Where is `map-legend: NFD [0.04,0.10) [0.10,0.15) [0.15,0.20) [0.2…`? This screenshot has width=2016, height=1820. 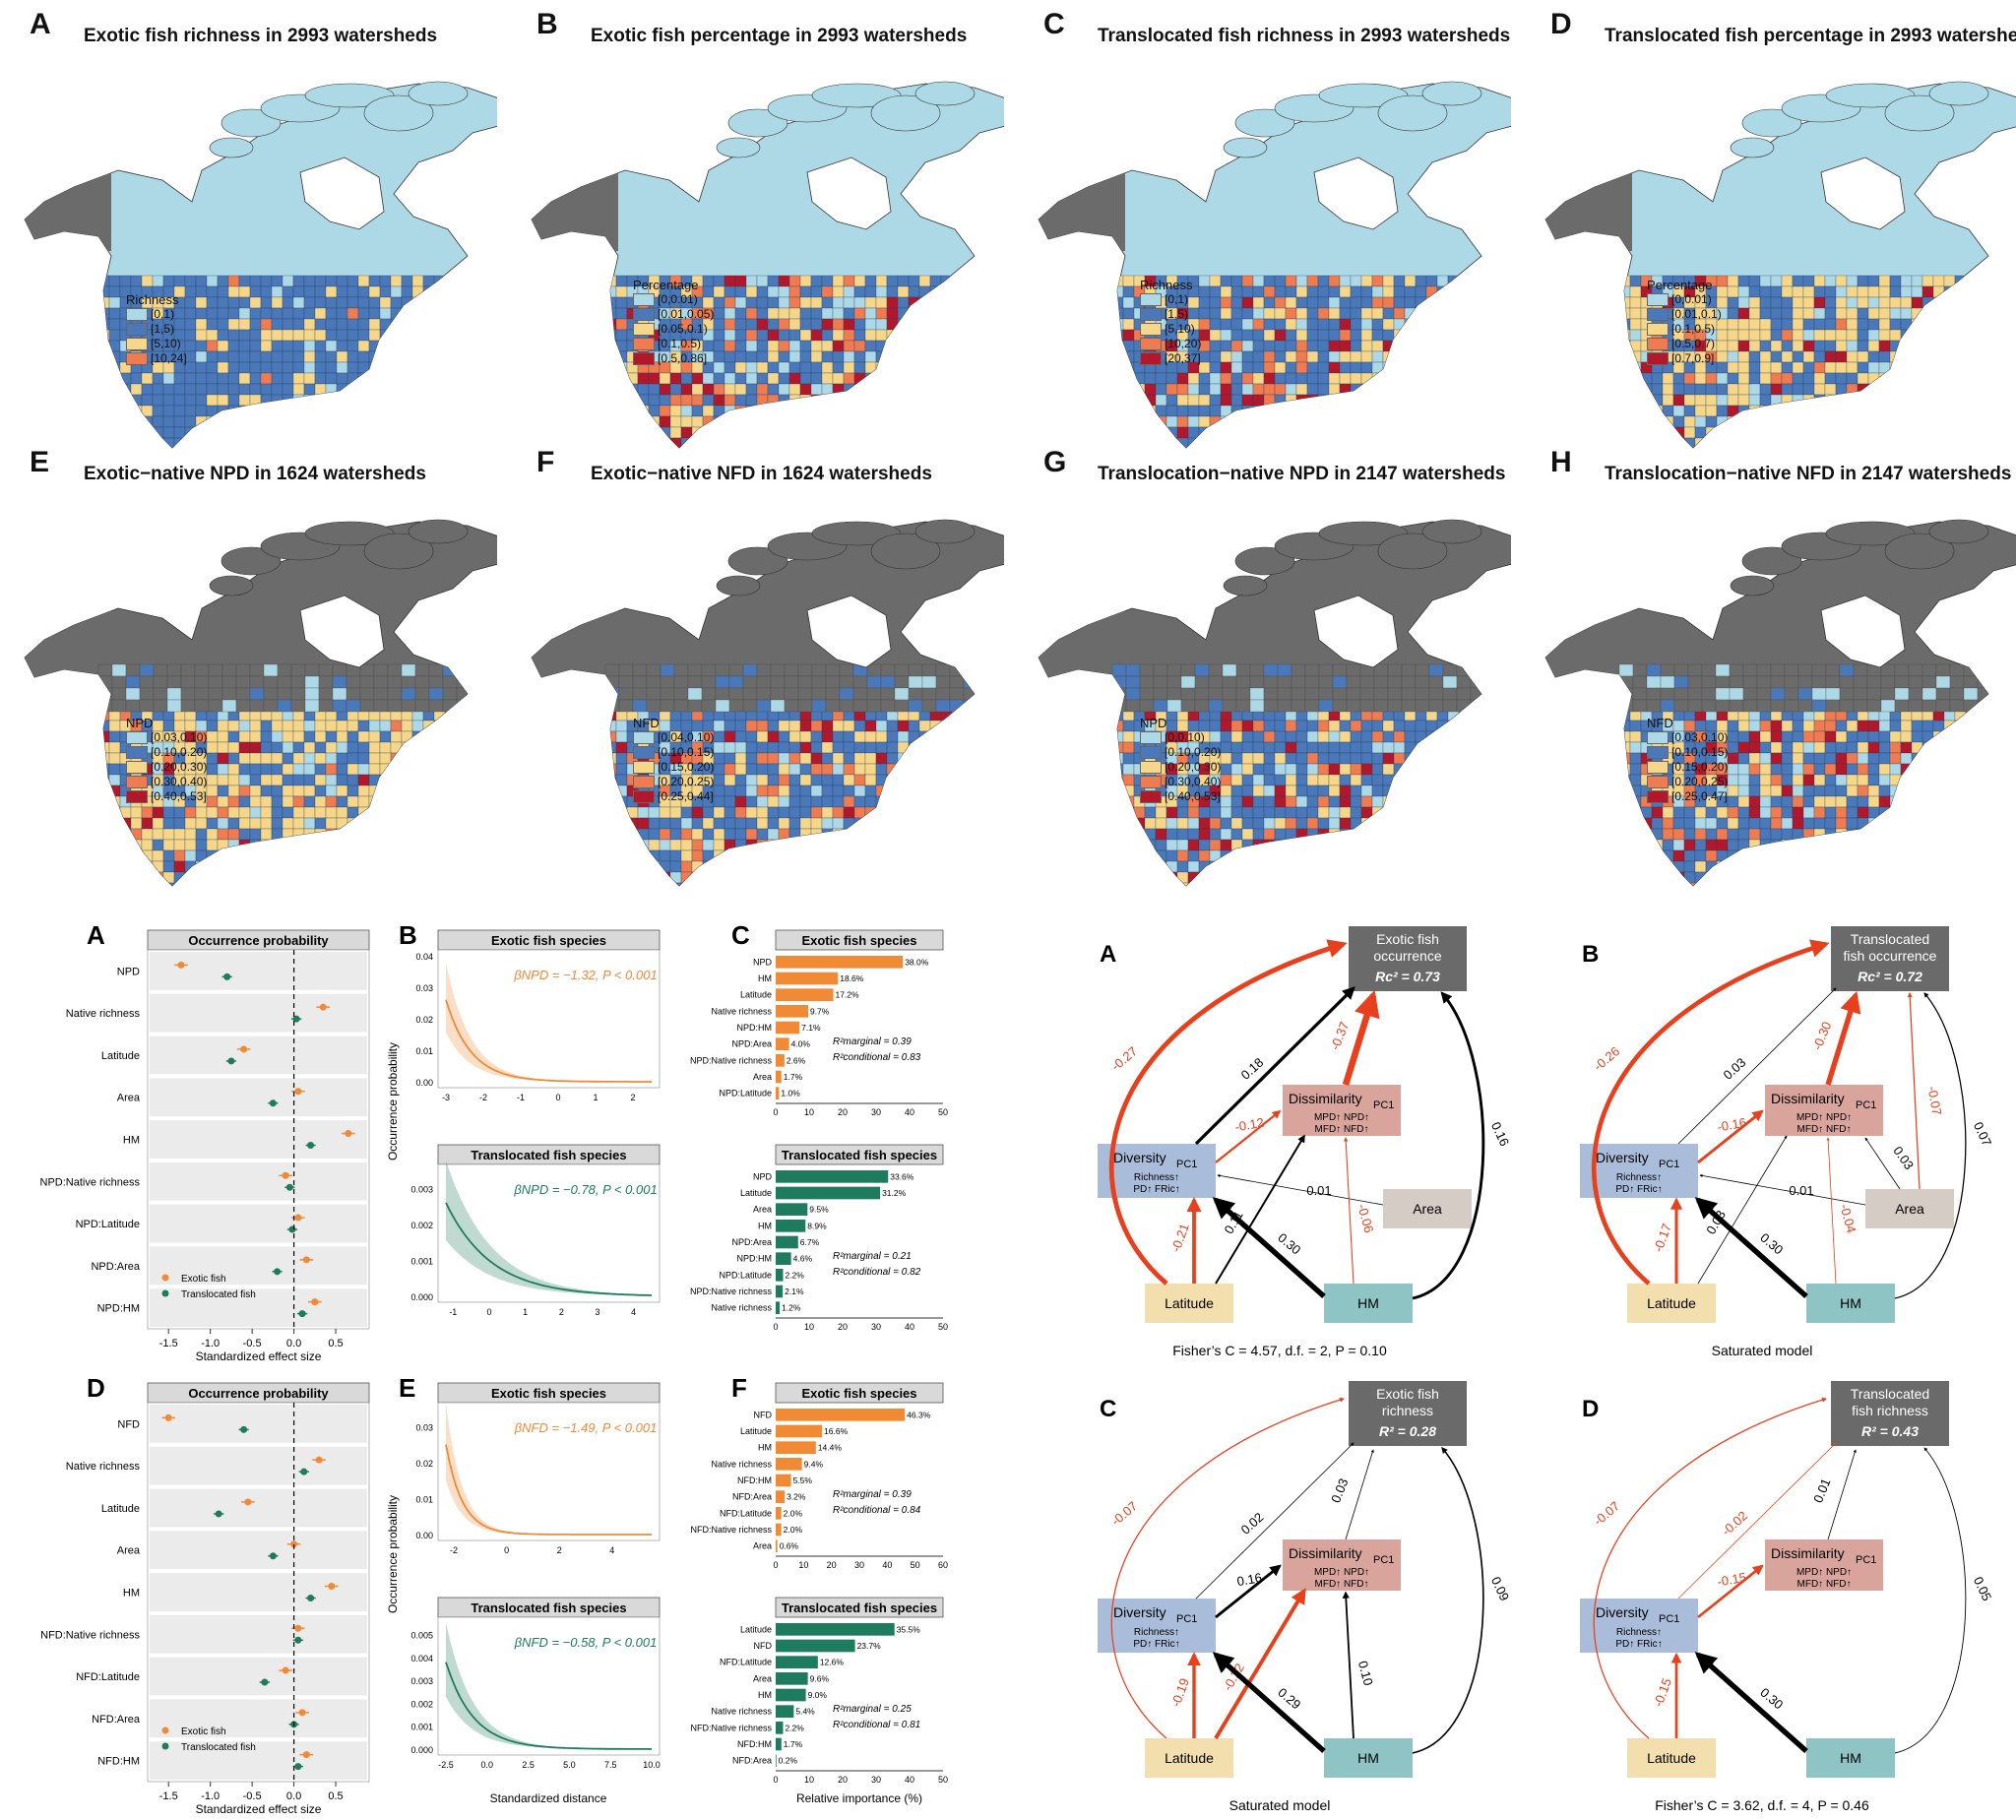
map-legend: NFD [0.04,0.10) [0.10,0.15) [0.15,0.20) [0.2… is located at coordinates (673, 760).